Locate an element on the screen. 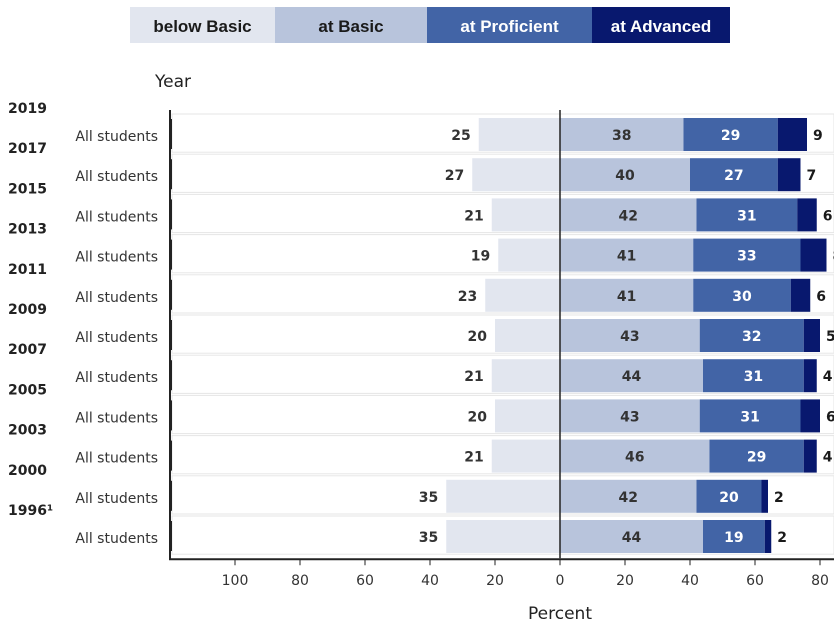 The width and height of the screenshot is (834, 626). value-label-below-basic: 25 is located at coordinates (460, 136).